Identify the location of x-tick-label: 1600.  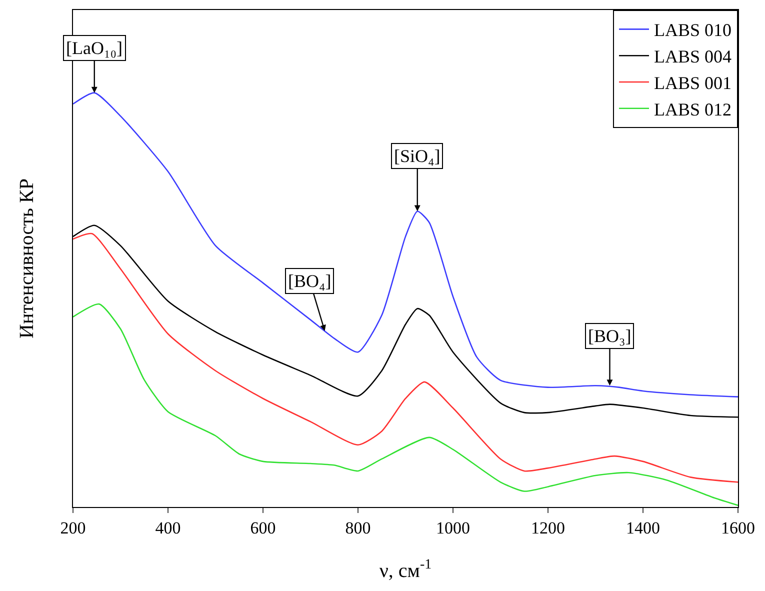
(738, 528).